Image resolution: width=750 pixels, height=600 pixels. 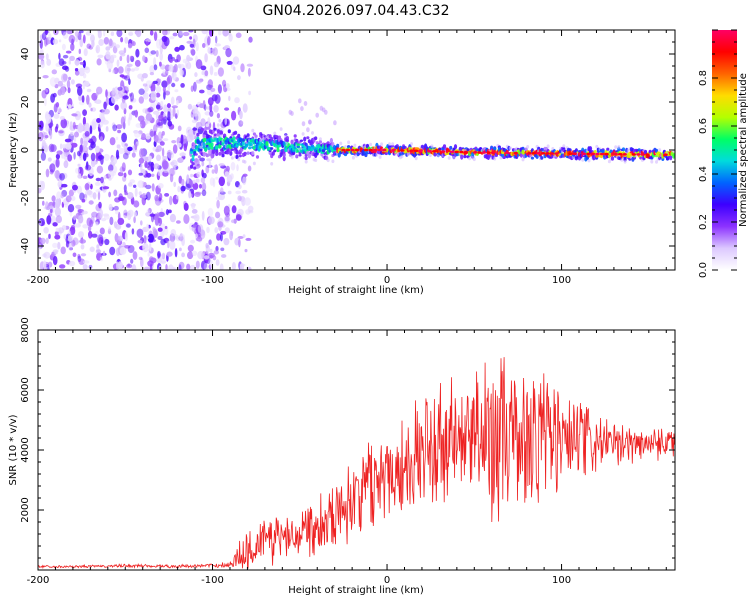 I want to click on colorbar-tick-label: 0.6, so click(x=703, y=126).